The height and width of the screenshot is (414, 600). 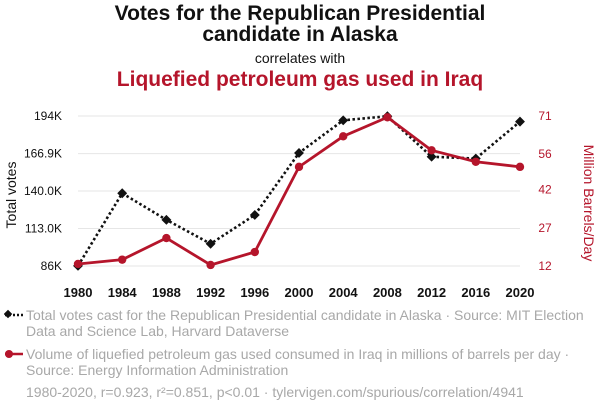 What do you see at coordinates (14, 354) in the screenshot?
I see `legend-marker-lpg` at bounding box center [14, 354].